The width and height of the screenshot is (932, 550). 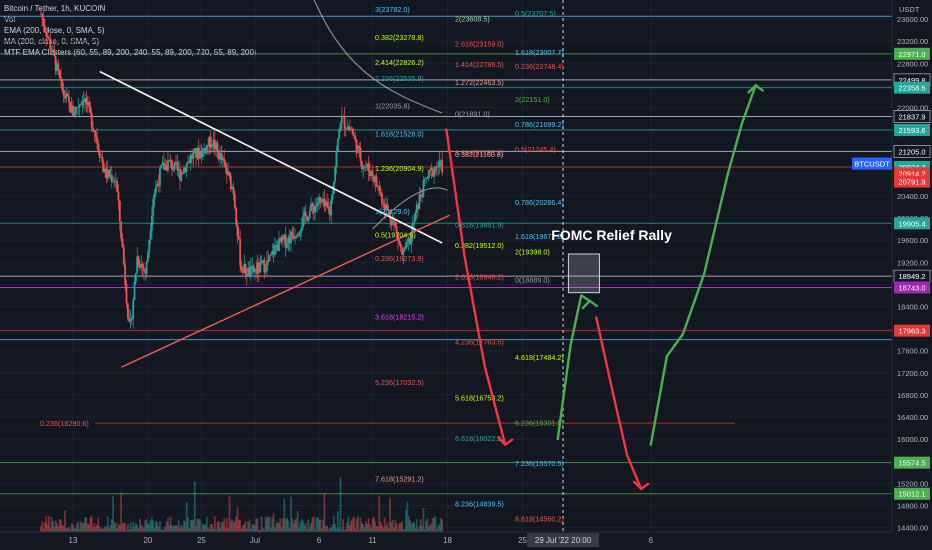 I want to click on price-tick-label: 22800.00, so click(x=912, y=63).